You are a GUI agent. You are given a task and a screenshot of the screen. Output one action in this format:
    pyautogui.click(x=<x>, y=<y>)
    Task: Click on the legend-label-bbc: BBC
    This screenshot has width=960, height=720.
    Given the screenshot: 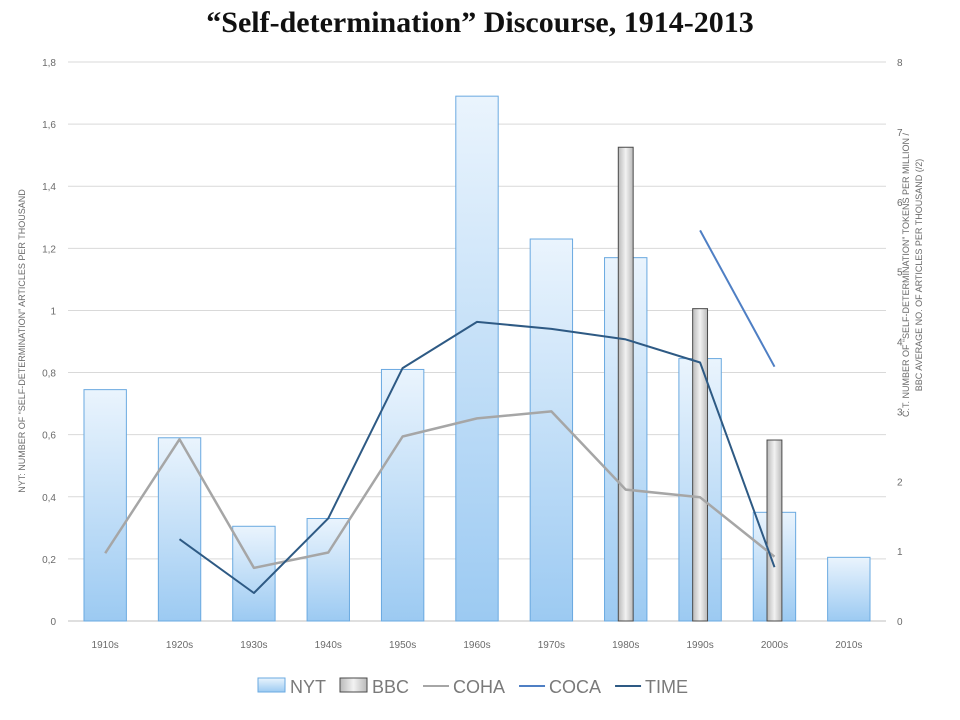 What is the action you would take?
    pyautogui.click(x=390, y=687)
    